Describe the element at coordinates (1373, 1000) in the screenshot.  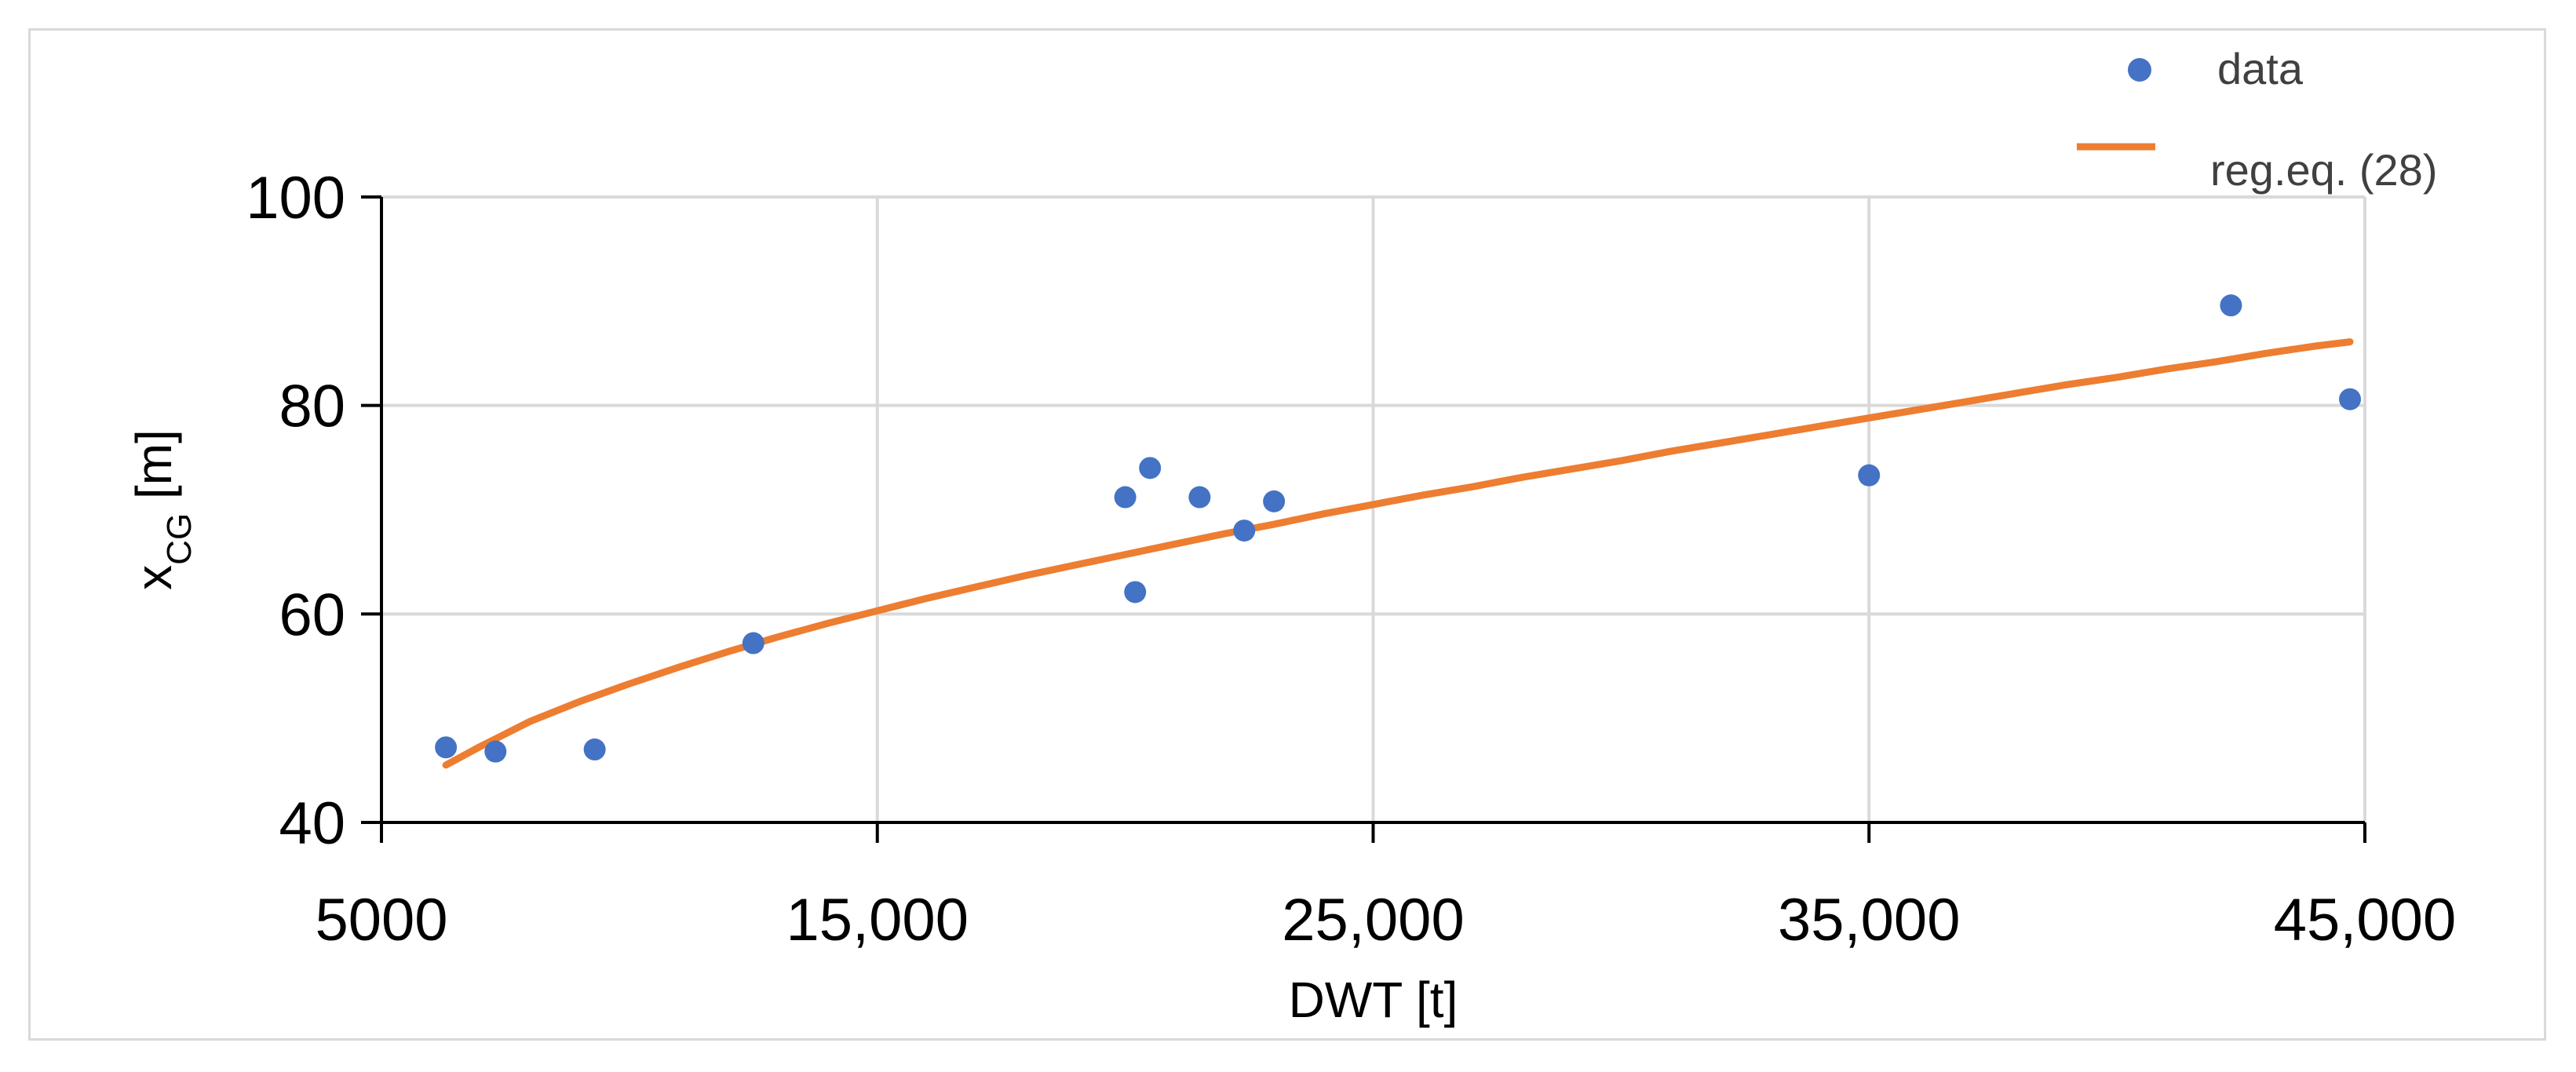
I see `x-axis-label: DWT [t]` at that location.